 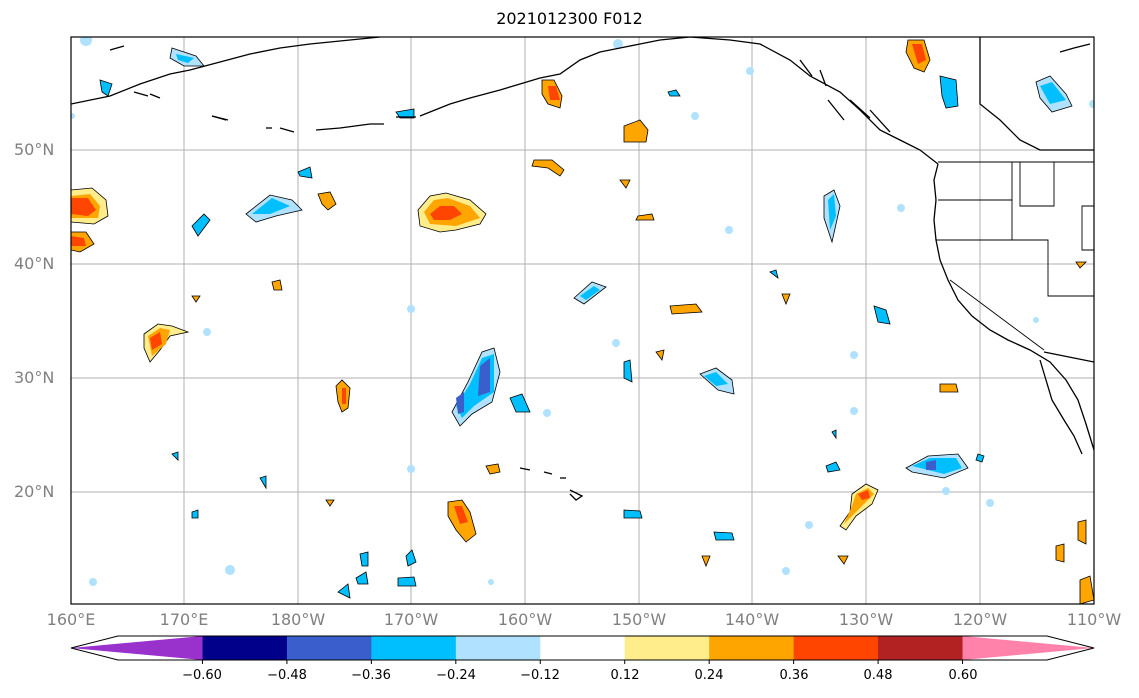 What do you see at coordinates (569, 18) in the screenshot?
I see `map-title: 2021012300 F012` at bounding box center [569, 18].